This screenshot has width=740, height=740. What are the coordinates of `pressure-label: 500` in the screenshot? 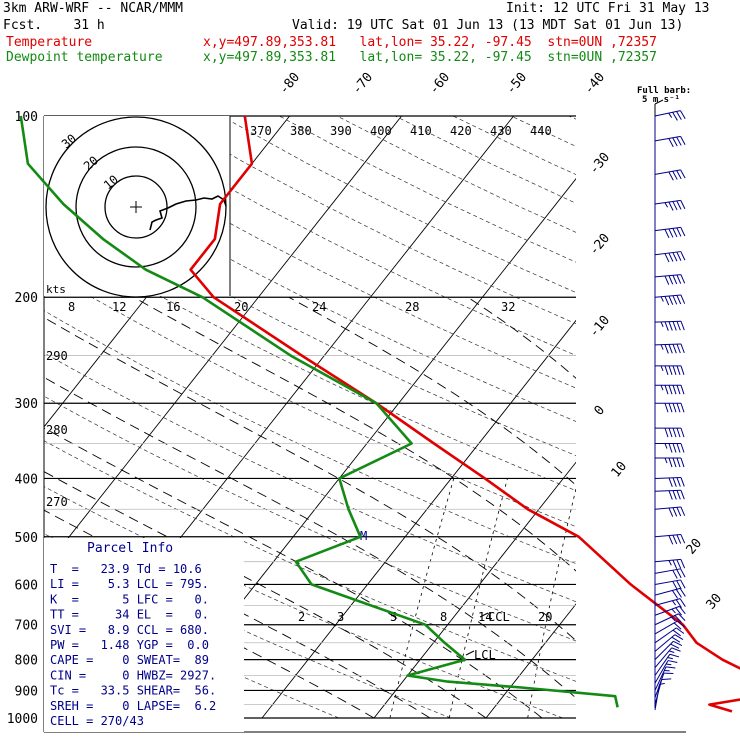 It's located at (26, 538).